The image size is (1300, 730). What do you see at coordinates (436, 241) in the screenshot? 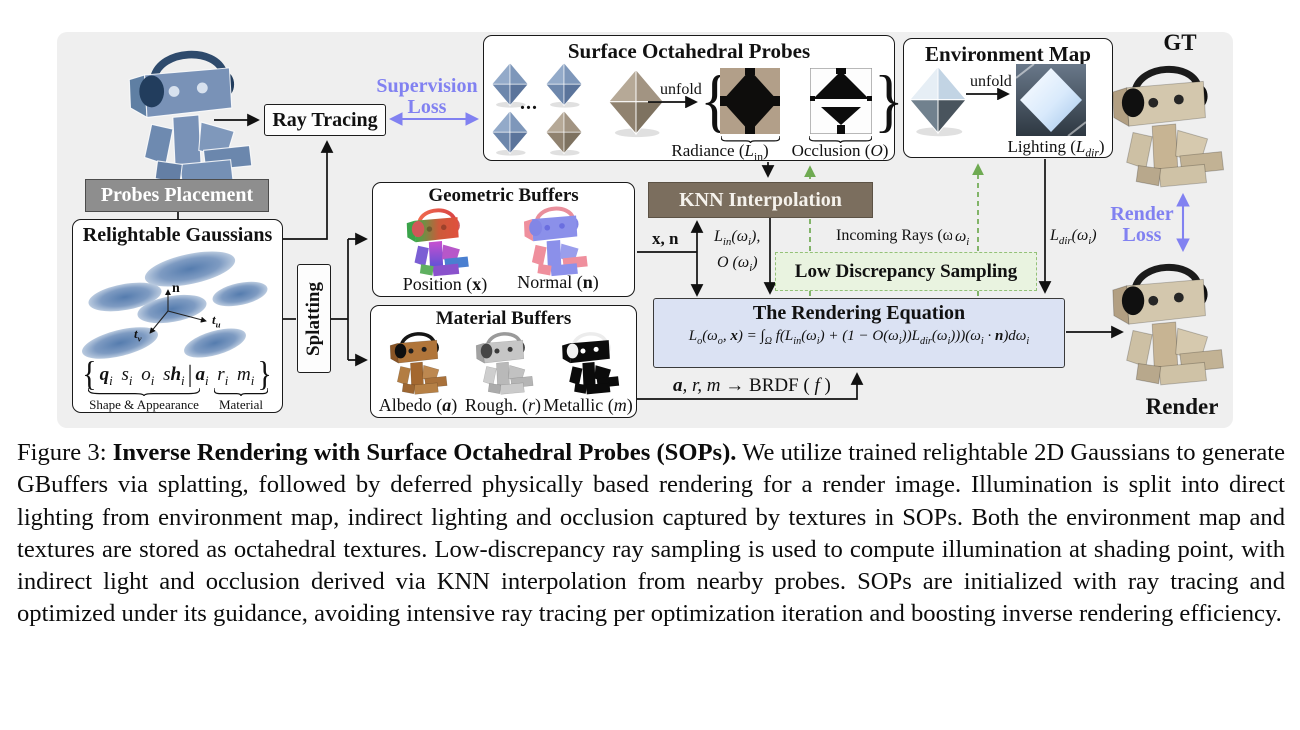
I see `position-buffer-image` at bounding box center [436, 241].